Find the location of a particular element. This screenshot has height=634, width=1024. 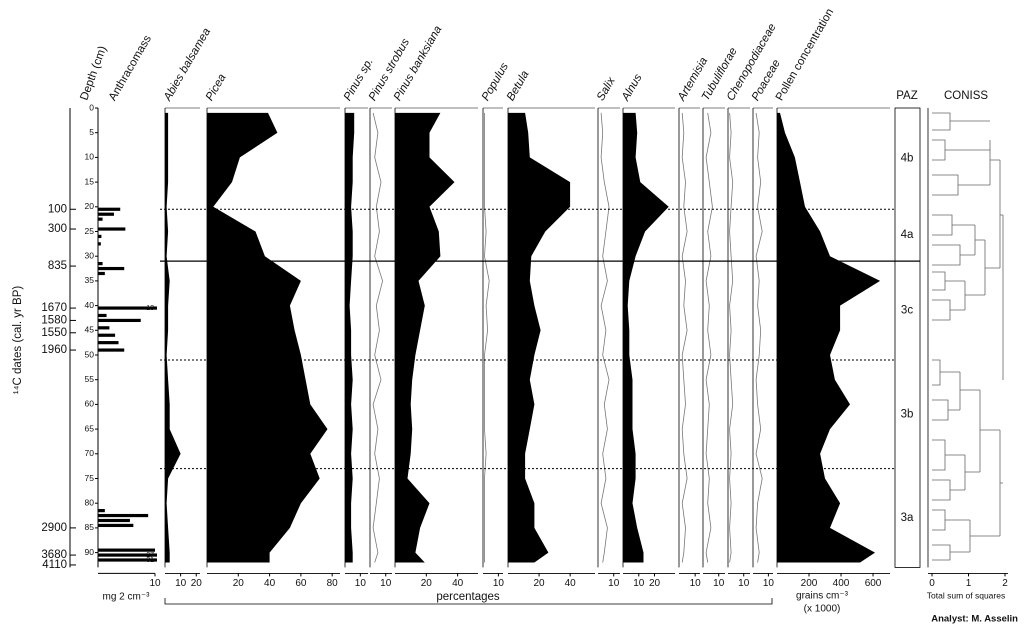

depth-tick-label: 0 is located at coordinates (91, 107).